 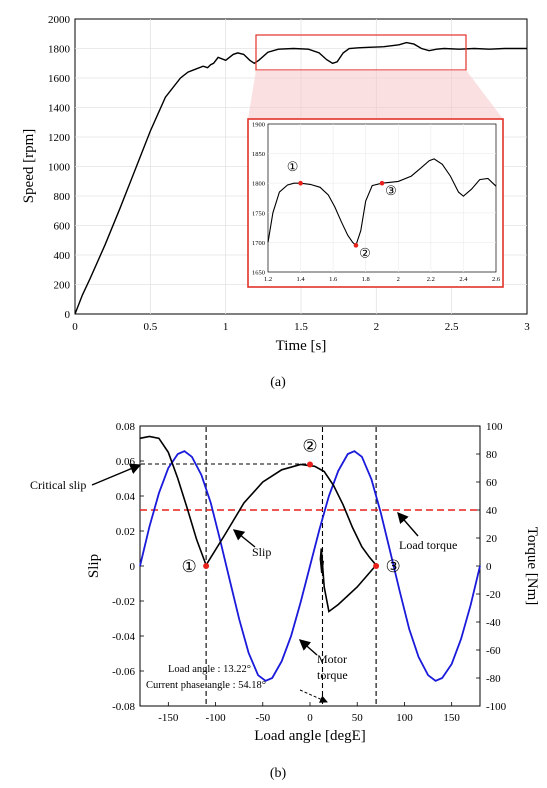 What do you see at coordinates (358, 718) in the screenshot?
I see `panel-b-xtick-label: 50` at bounding box center [358, 718].